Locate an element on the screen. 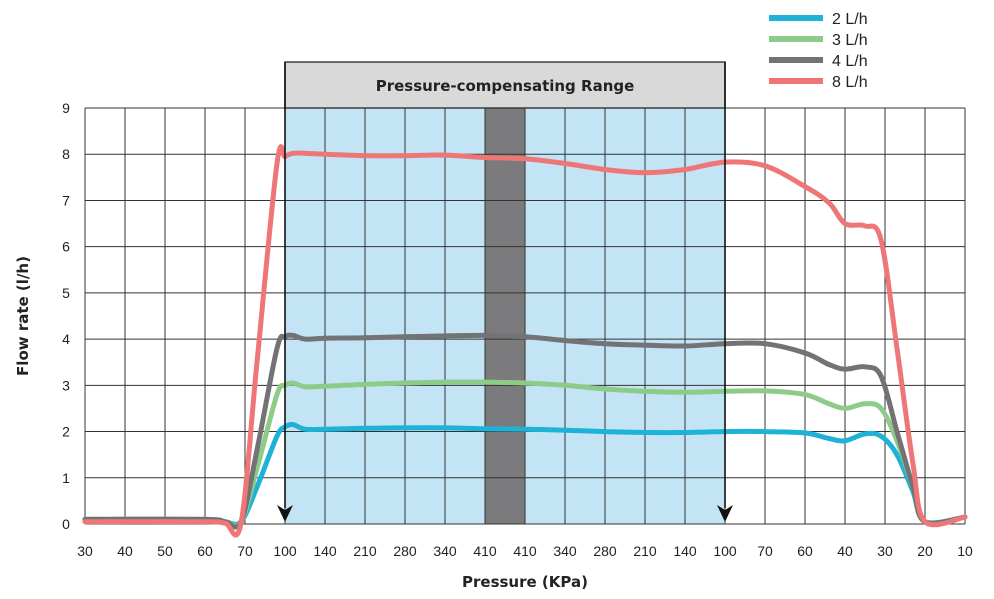  legend-label: 3 L/h is located at coordinates (850, 40).